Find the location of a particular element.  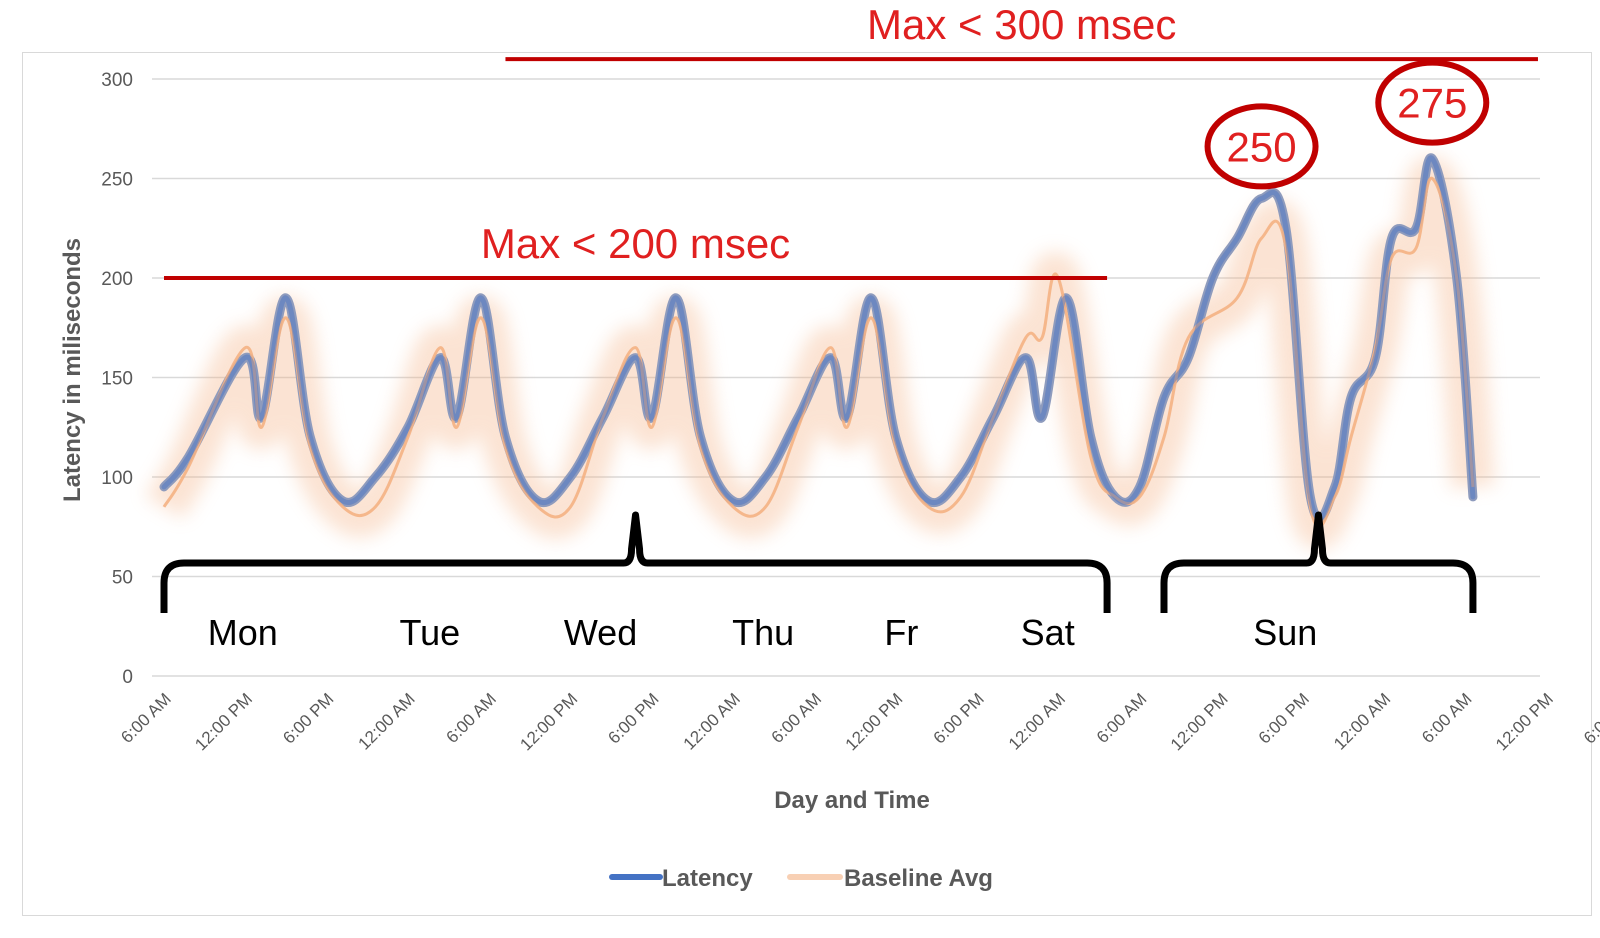

y-tick-label: 100 is located at coordinates (117, 478).